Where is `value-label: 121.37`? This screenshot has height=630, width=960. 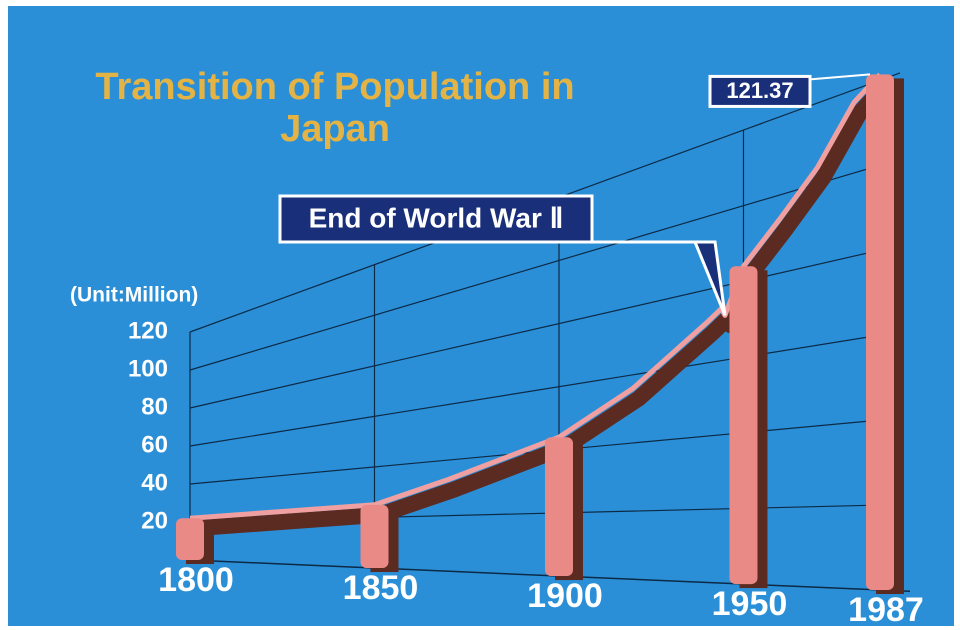 value-label: 121.37 is located at coordinates (759, 90).